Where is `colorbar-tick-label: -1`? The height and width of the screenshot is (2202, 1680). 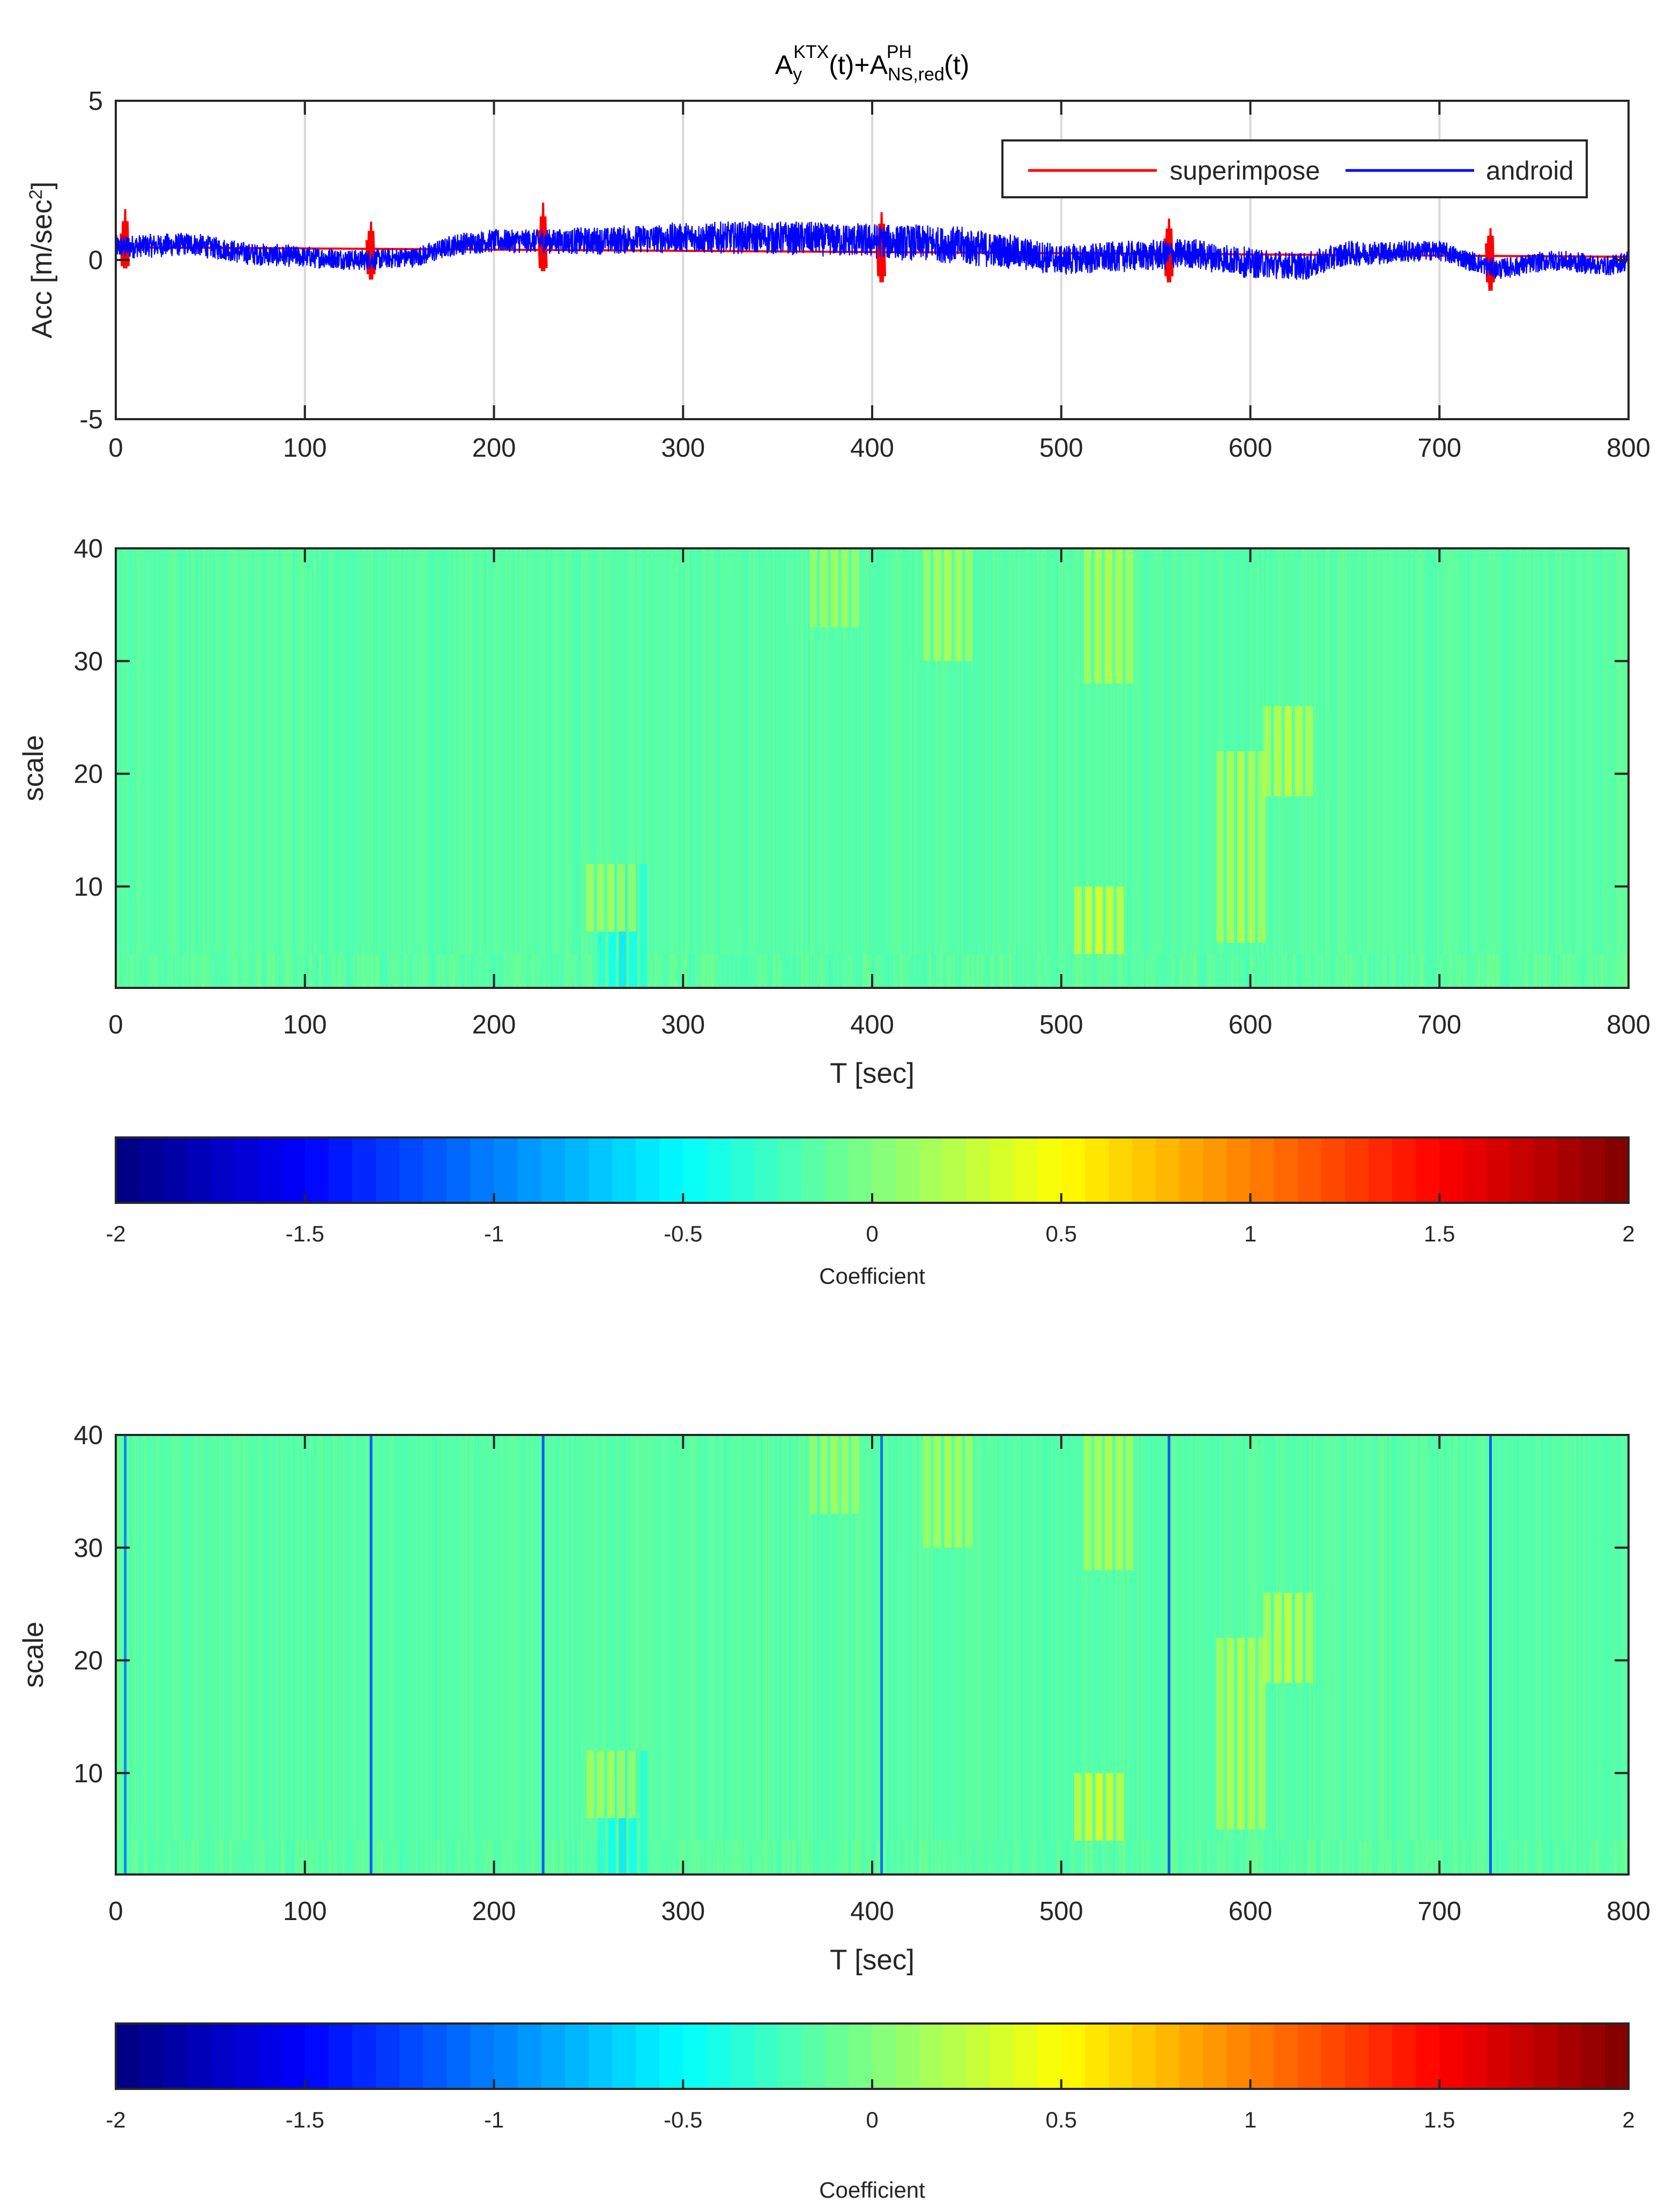
colorbar-tick-label: -1 is located at coordinates (494, 2119).